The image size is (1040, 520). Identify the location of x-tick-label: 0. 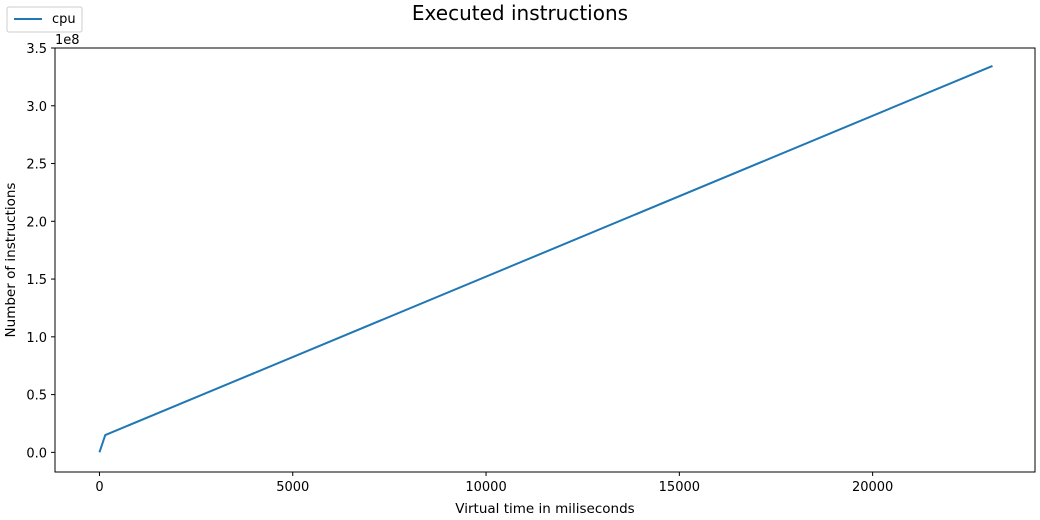
(99, 487).